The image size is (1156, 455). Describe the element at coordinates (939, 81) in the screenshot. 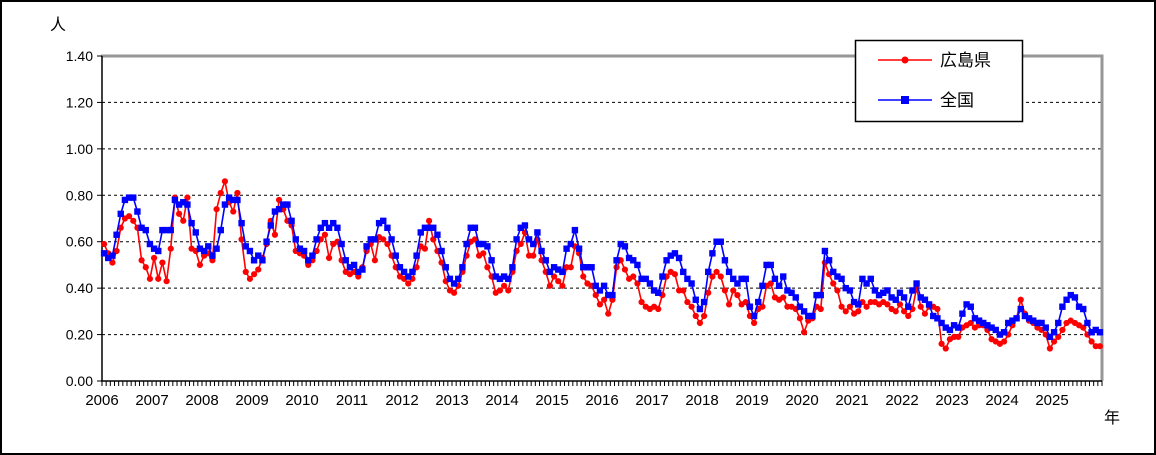

I see `legend: 広島県 全国` at that location.